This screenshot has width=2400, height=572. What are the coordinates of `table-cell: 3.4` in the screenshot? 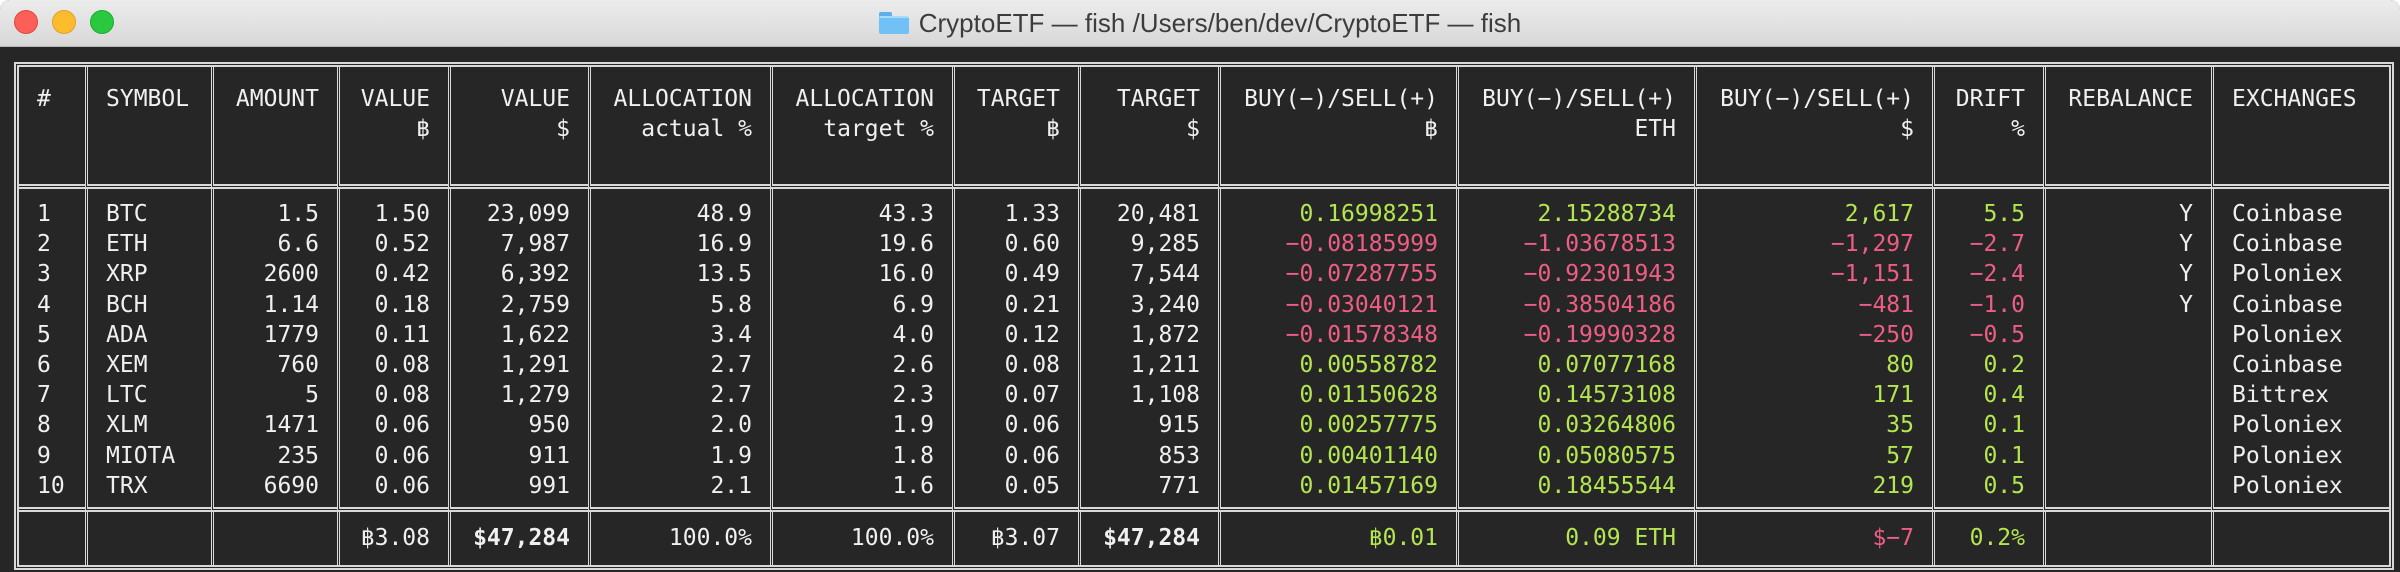 It's located at (731, 334).